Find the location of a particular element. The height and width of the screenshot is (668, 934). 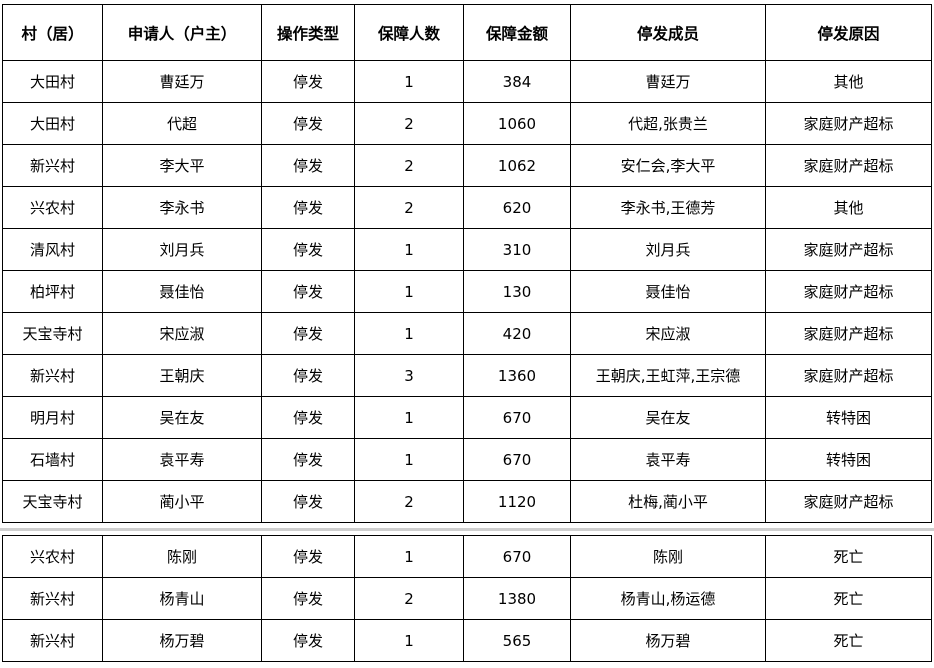

page-divider is located at coordinates (467, 529).